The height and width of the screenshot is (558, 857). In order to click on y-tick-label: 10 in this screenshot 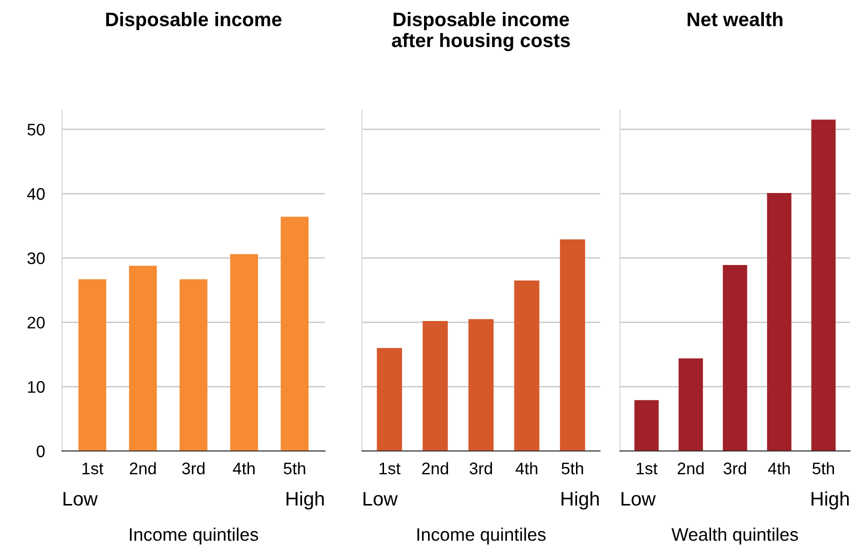, I will do `click(36, 387)`.